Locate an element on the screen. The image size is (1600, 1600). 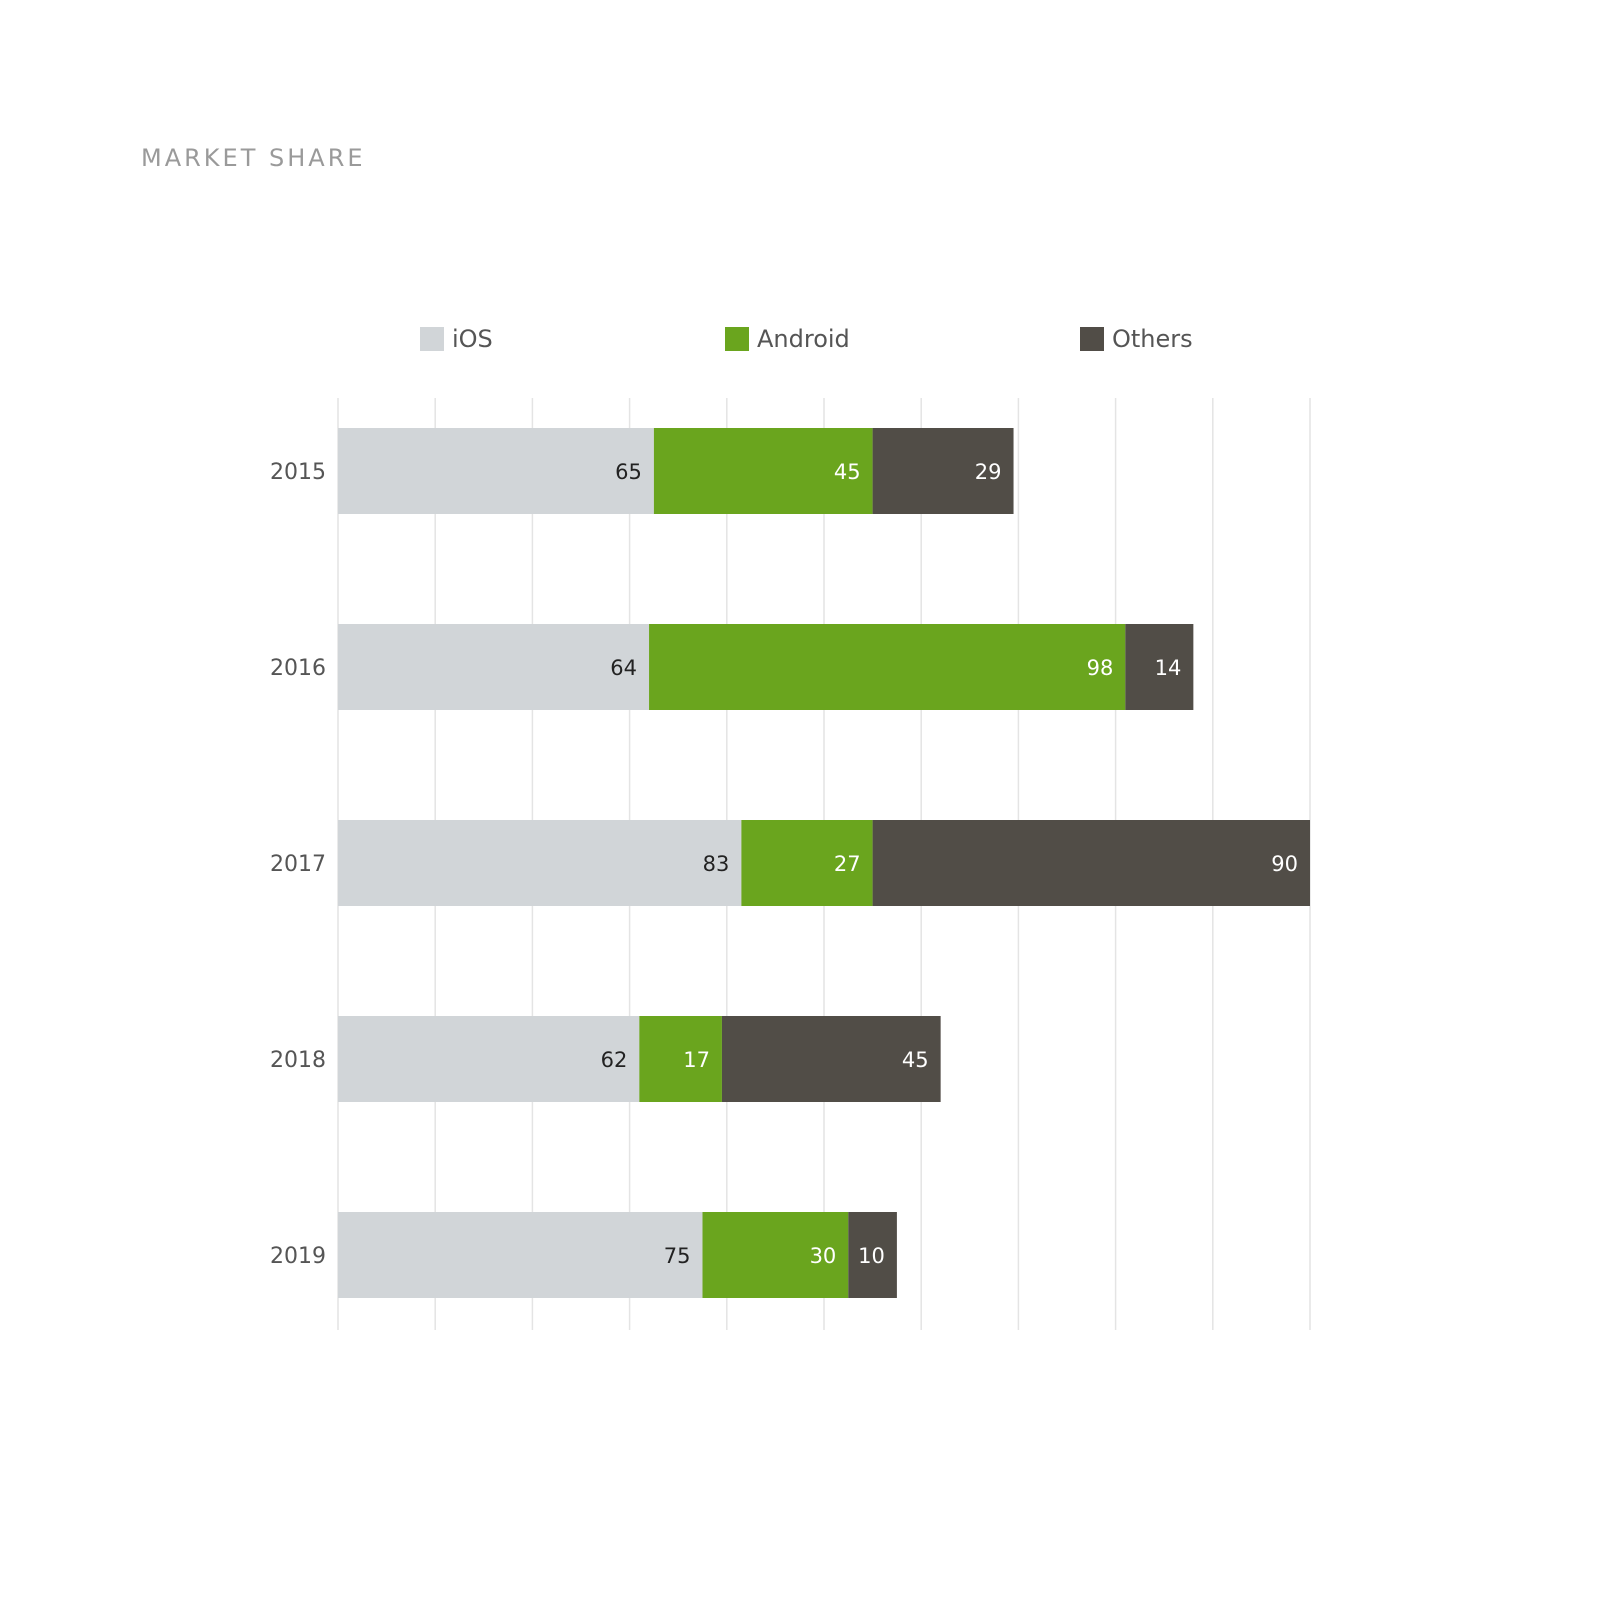
value-label-android-2016: 98 is located at coordinates (1100, 668).